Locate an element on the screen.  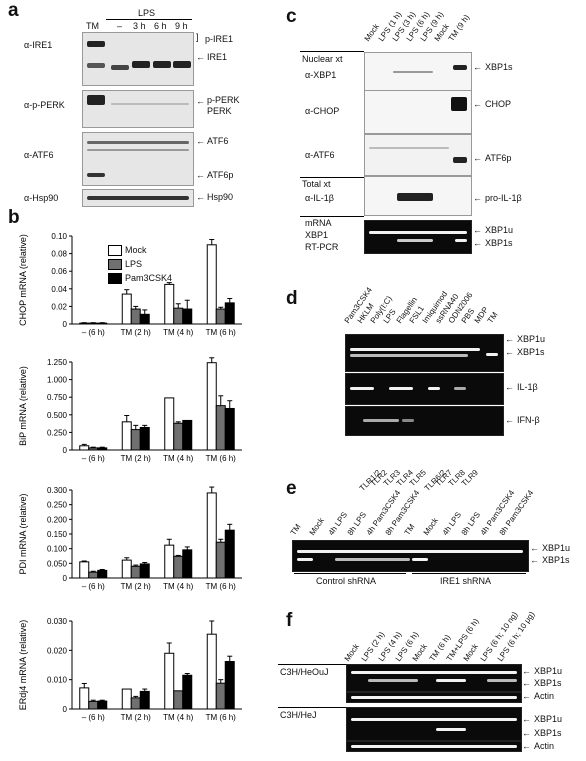
group-line is located at coordinates (469, 573).